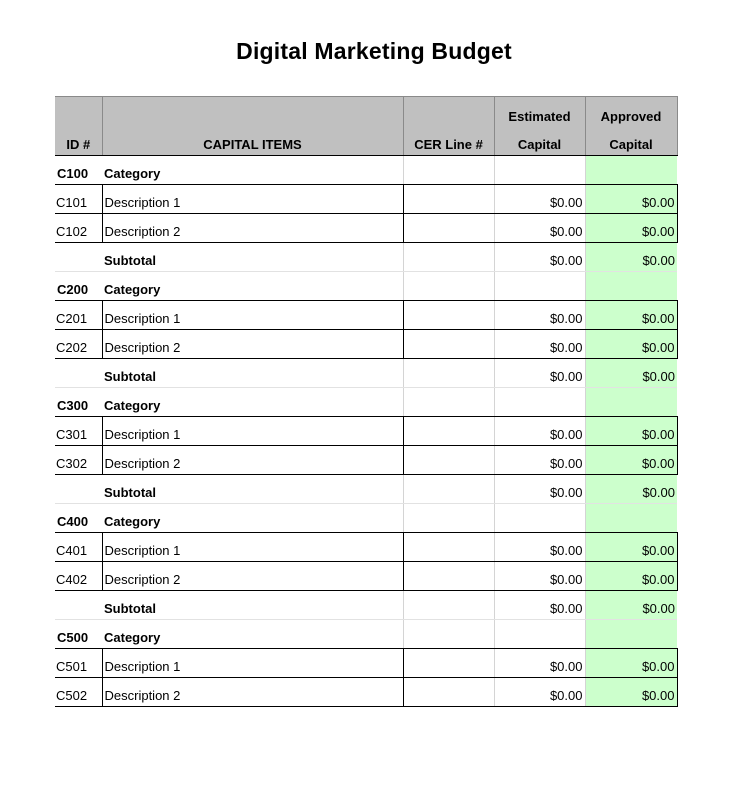 The height and width of the screenshot is (801, 731). Describe the element at coordinates (79, 576) in the screenshot. I see `item-id-cell: C402` at that location.